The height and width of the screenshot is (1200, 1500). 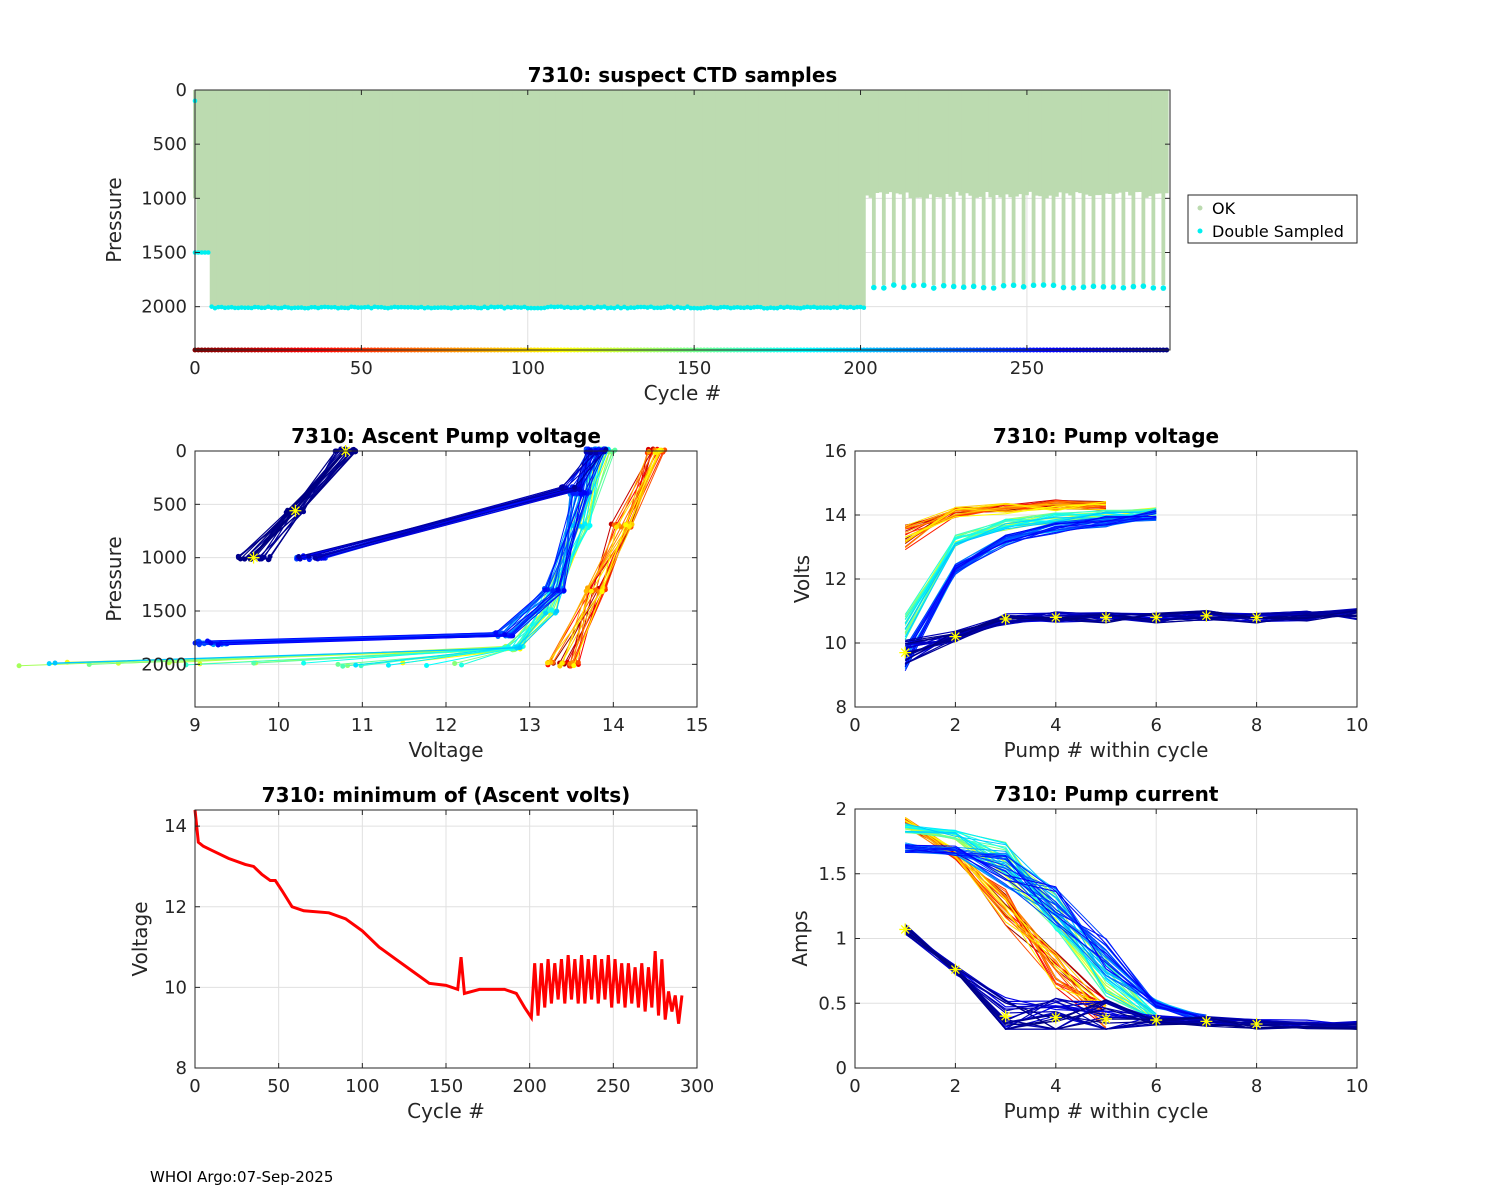 What do you see at coordinates (164, 611) in the screenshot?
I see `y-tick-label: 1500` at bounding box center [164, 611].